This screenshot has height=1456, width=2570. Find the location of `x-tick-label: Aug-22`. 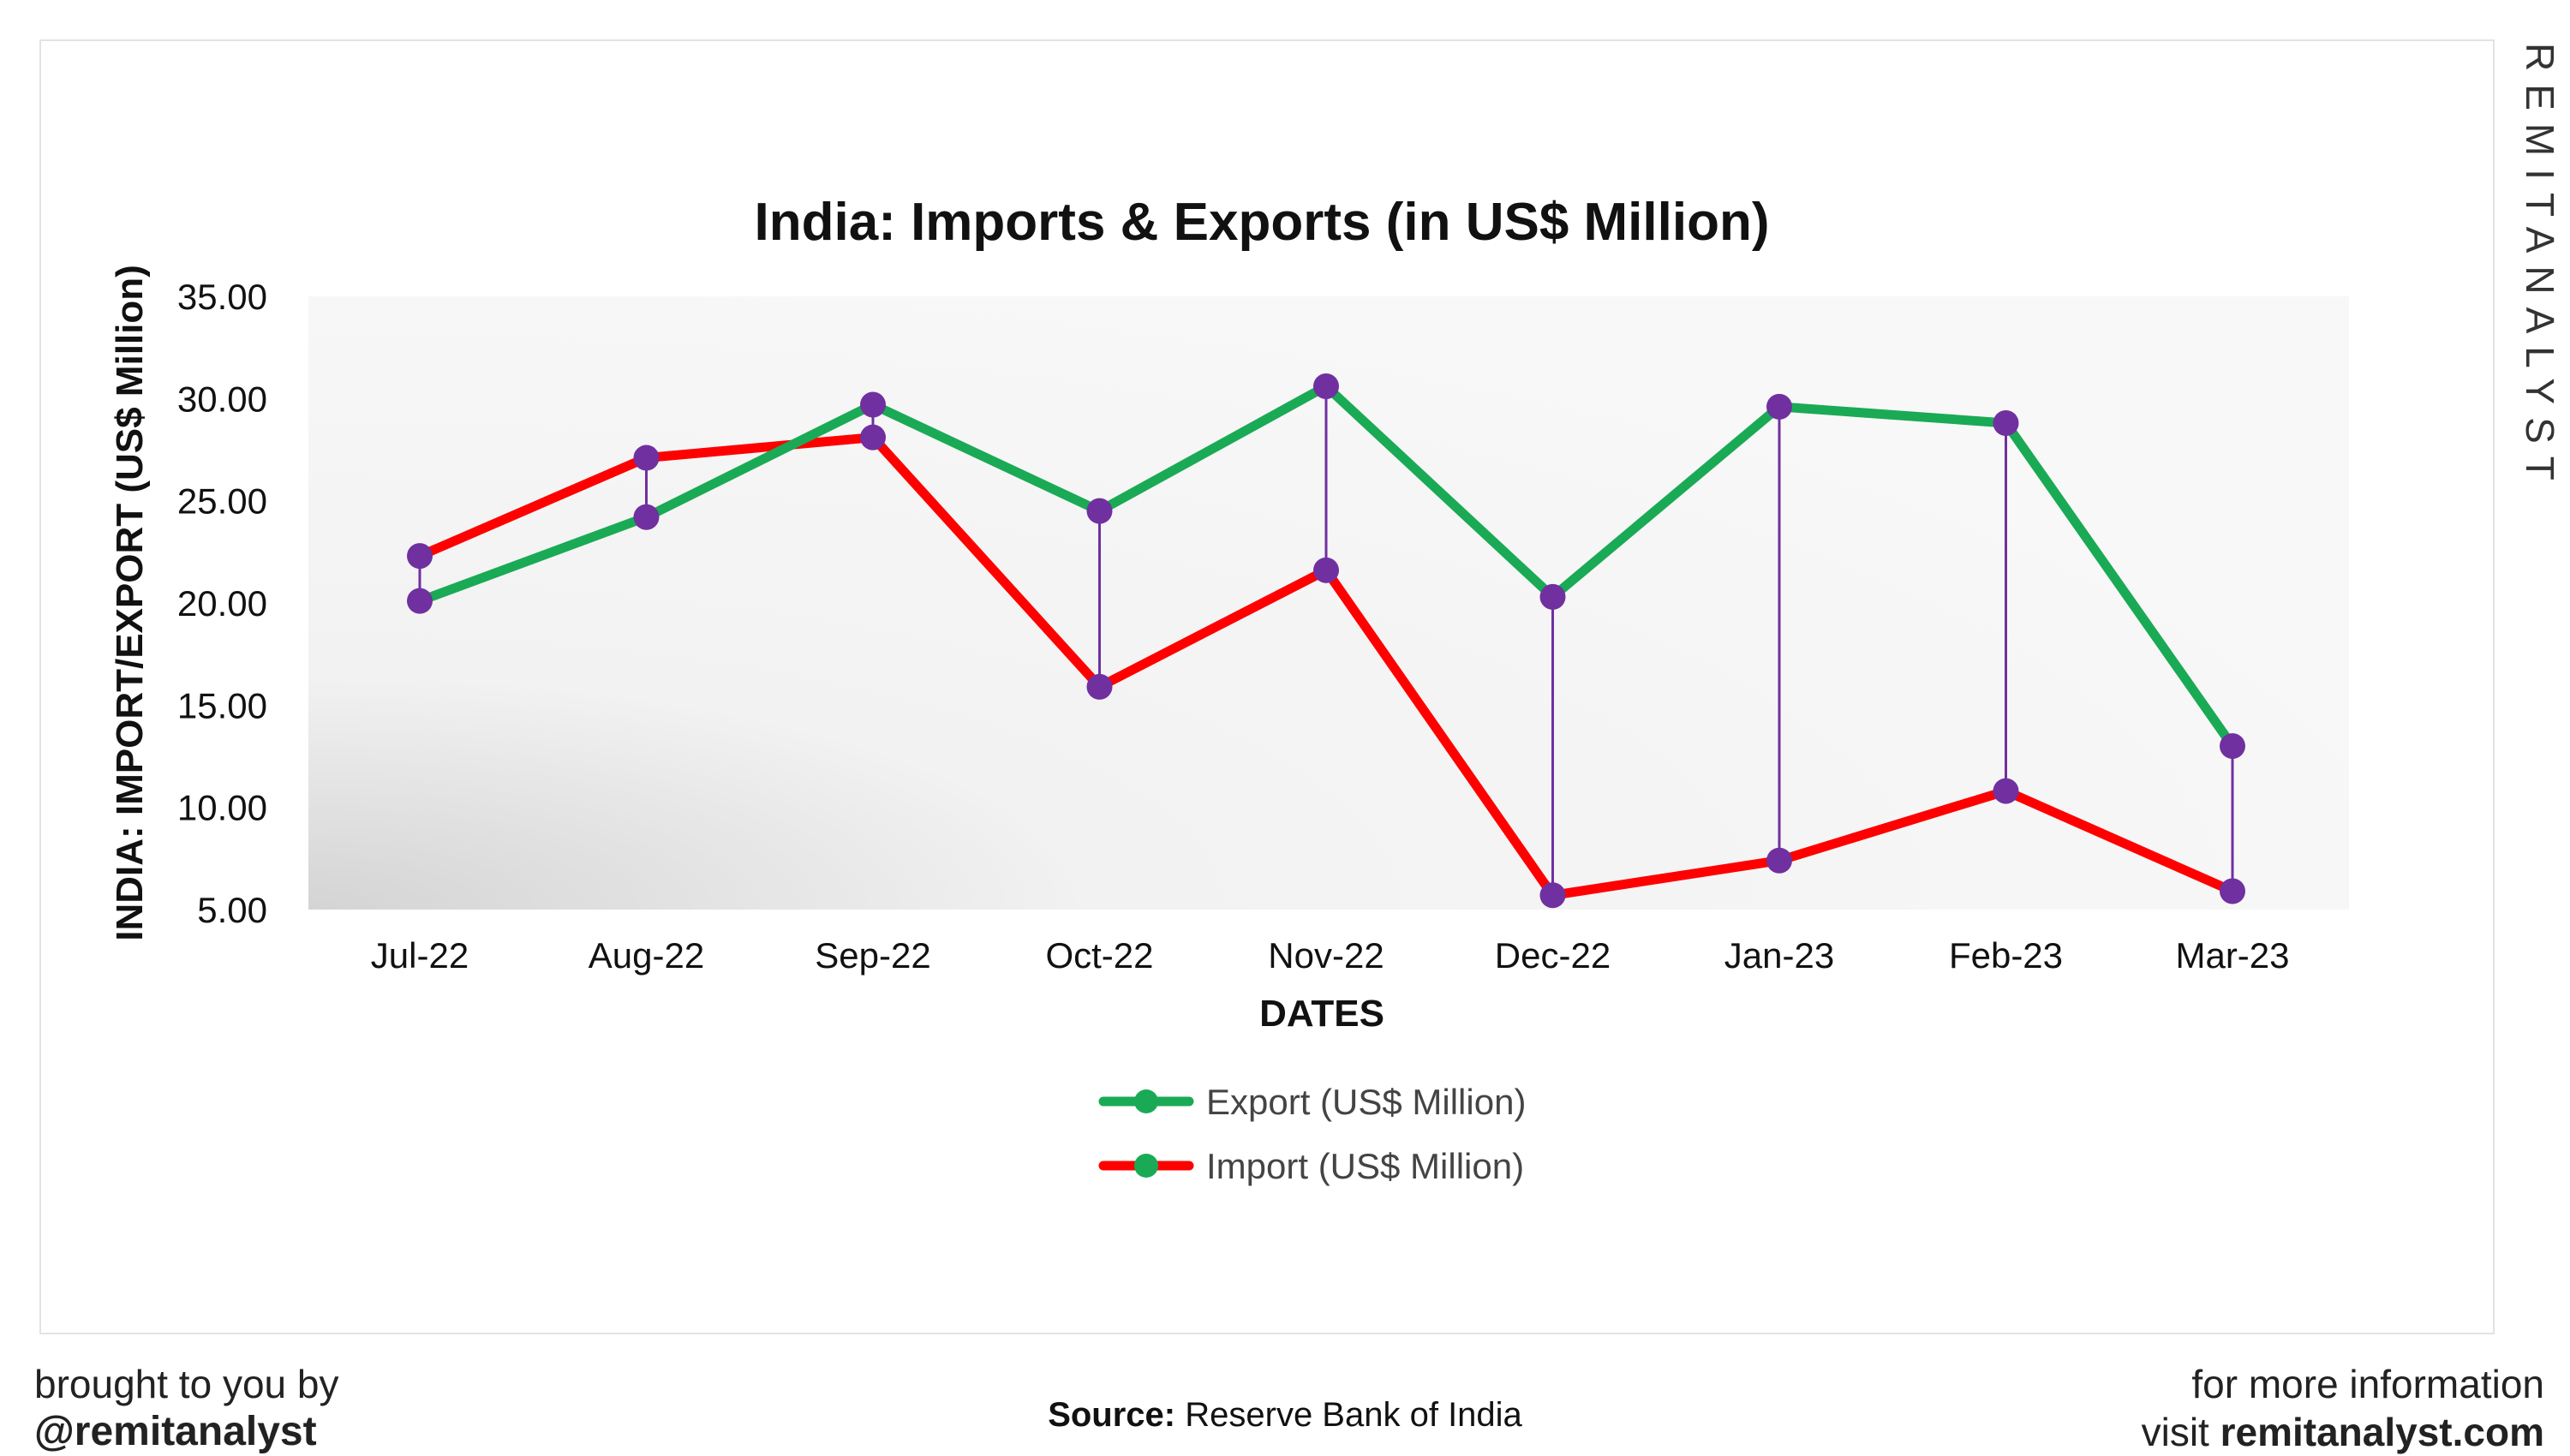

x-tick-label: Aug-22 is located at coordinates (646, 955).